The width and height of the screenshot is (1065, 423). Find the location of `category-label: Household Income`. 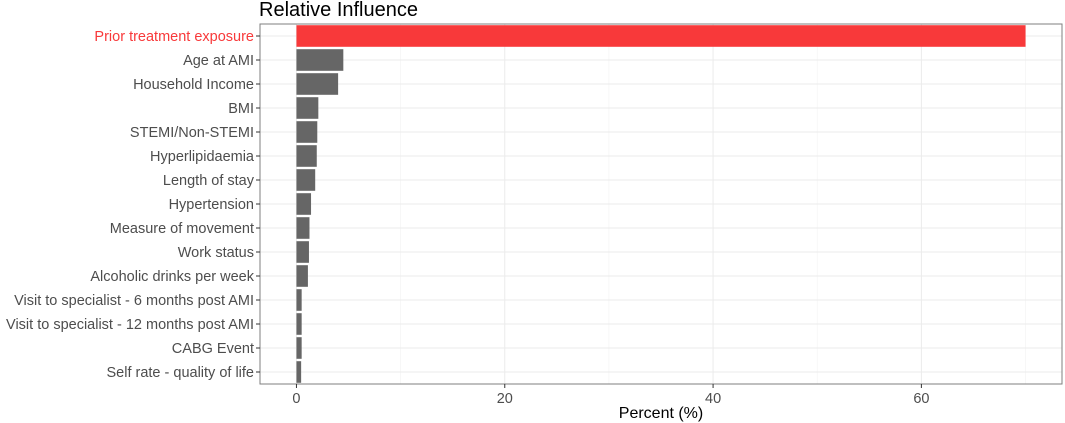

category-label: Household Income is located at coordinates (193, 85).